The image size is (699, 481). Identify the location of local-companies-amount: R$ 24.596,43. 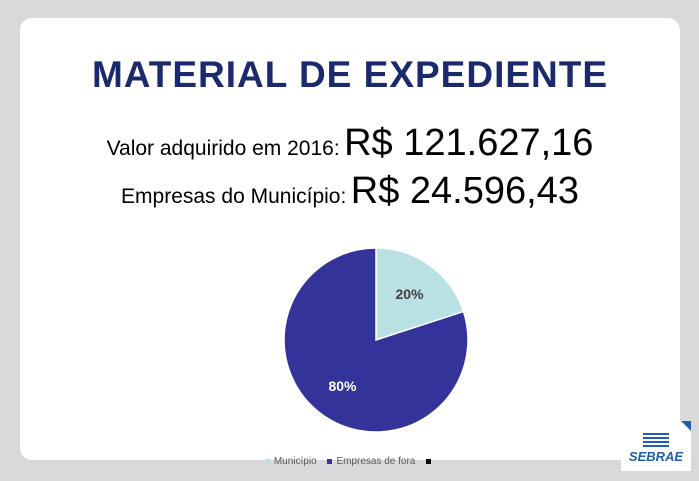
(464, 191).